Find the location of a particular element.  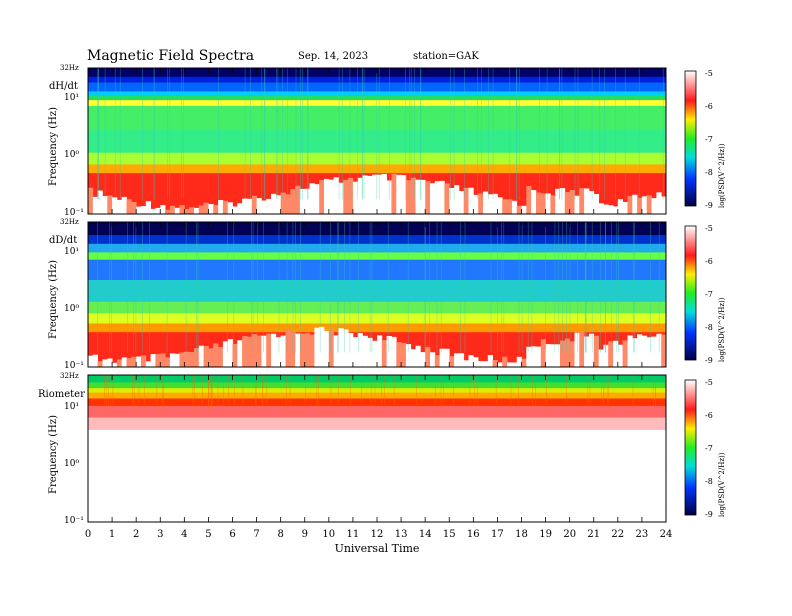

x-tick-label: 21 is located at coordinates (593, 534).